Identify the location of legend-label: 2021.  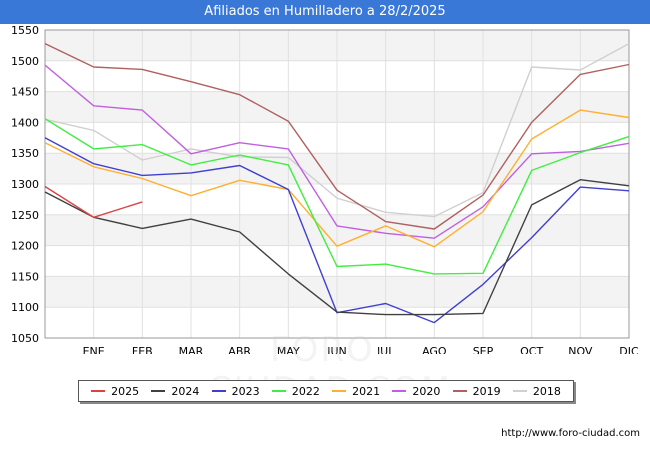
(366, 391).